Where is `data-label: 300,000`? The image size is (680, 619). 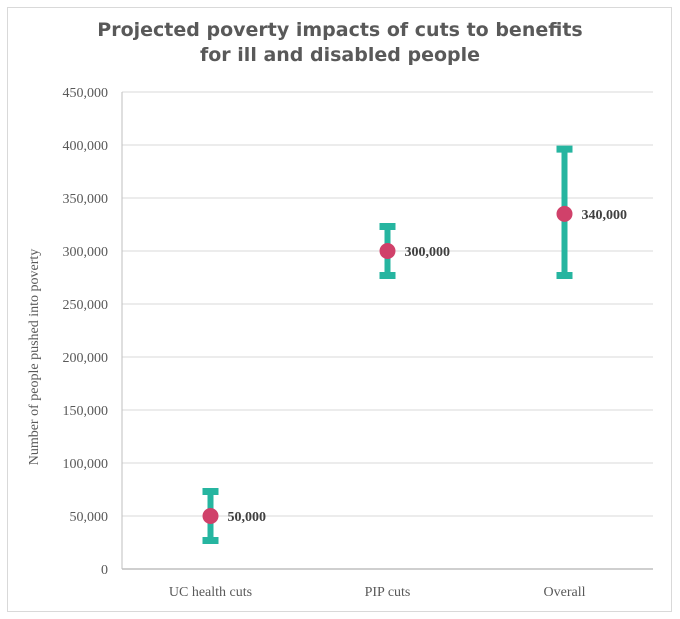 data-label: 300,000 is located at coordinates (428, 252).